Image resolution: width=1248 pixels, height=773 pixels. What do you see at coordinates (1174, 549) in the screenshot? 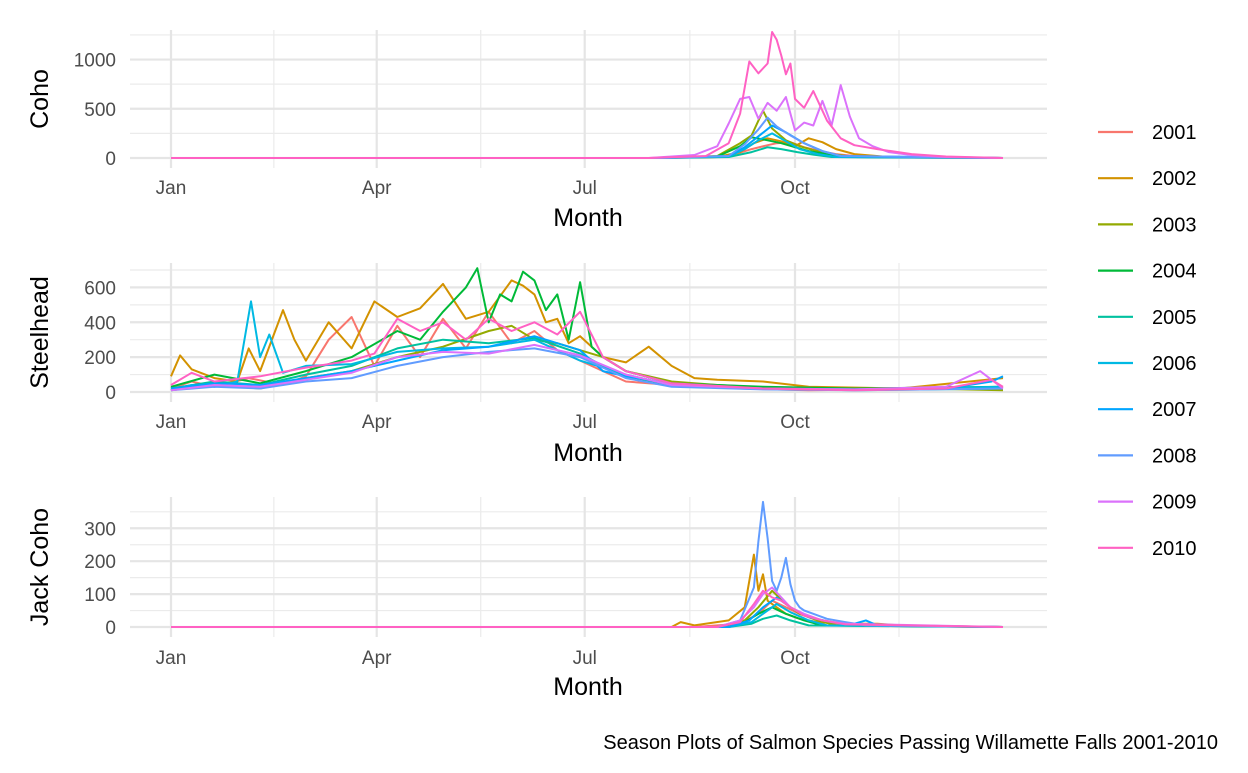
I see `legend-label: 2010` at bounding box center [1174, 549].